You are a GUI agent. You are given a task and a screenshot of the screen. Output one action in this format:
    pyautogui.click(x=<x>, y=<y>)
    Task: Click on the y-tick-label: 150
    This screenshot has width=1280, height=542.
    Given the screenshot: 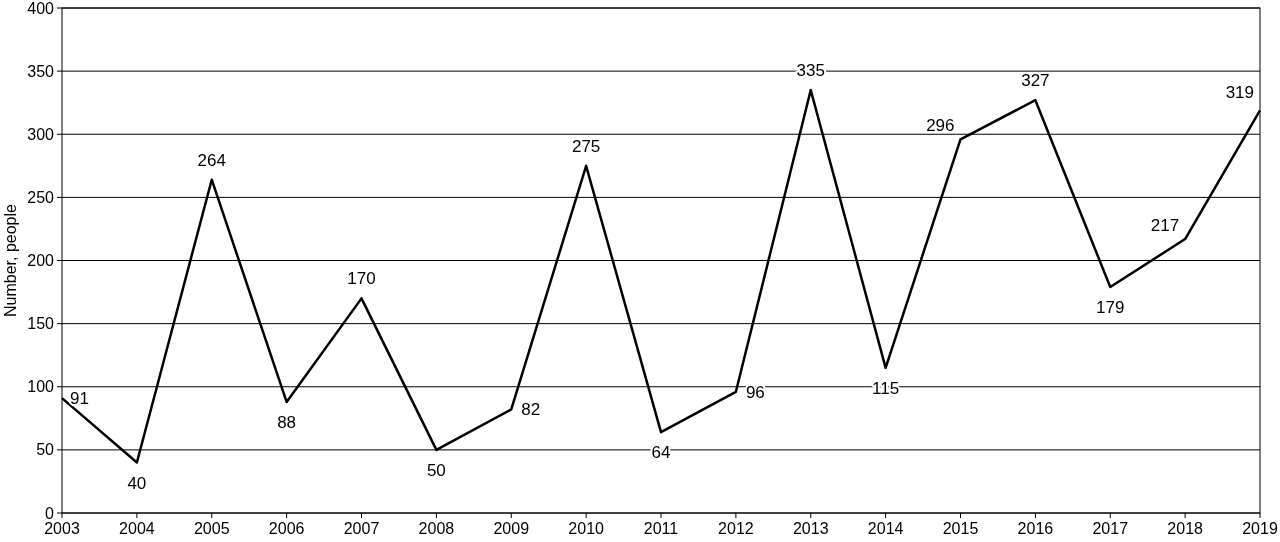 What is the action you would take?
    pyautogui.click(x=41, y=324)
    